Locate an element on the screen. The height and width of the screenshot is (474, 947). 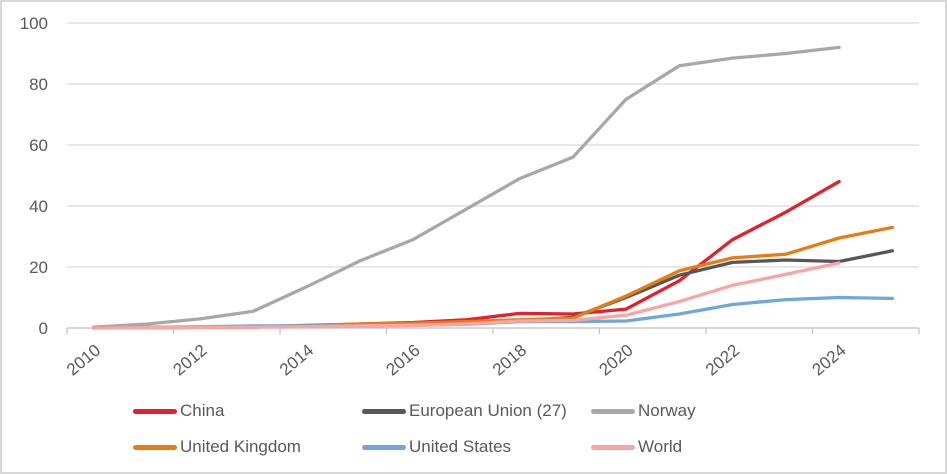
x-tick-label-2016: 2016 is located at coordinates (403, 360).